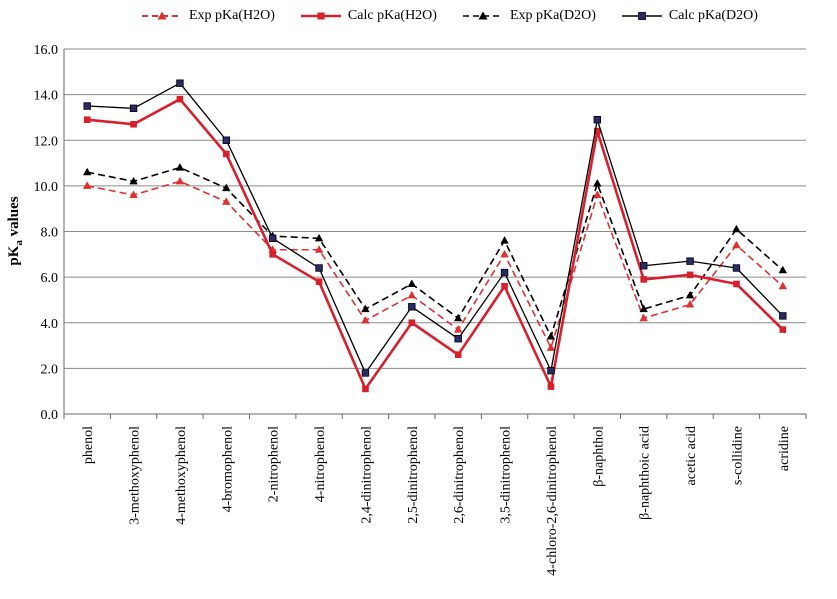 Image resolution: width=837 pixels, height=599 pixels. Describe the element at coordinates (645, 473) in the screenshot. I see `x-tick-label: β-naphthoic acid` at that location.